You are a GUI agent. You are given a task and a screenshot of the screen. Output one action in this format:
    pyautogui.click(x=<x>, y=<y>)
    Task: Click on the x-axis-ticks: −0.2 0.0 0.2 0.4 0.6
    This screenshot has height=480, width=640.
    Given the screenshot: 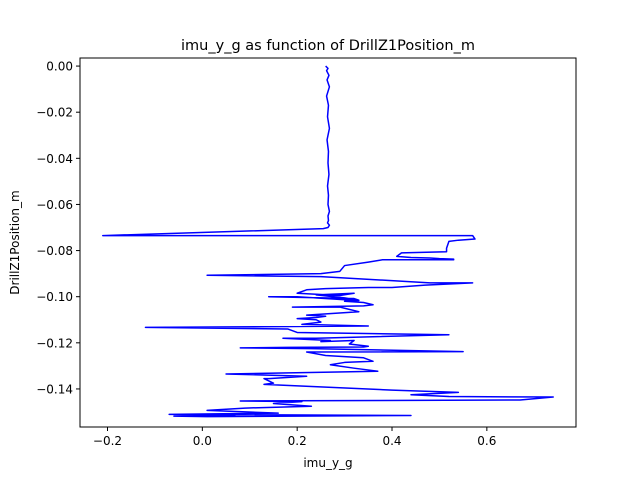 What is the action you would take?
    pyautogui.click(x=294, y=437)
    